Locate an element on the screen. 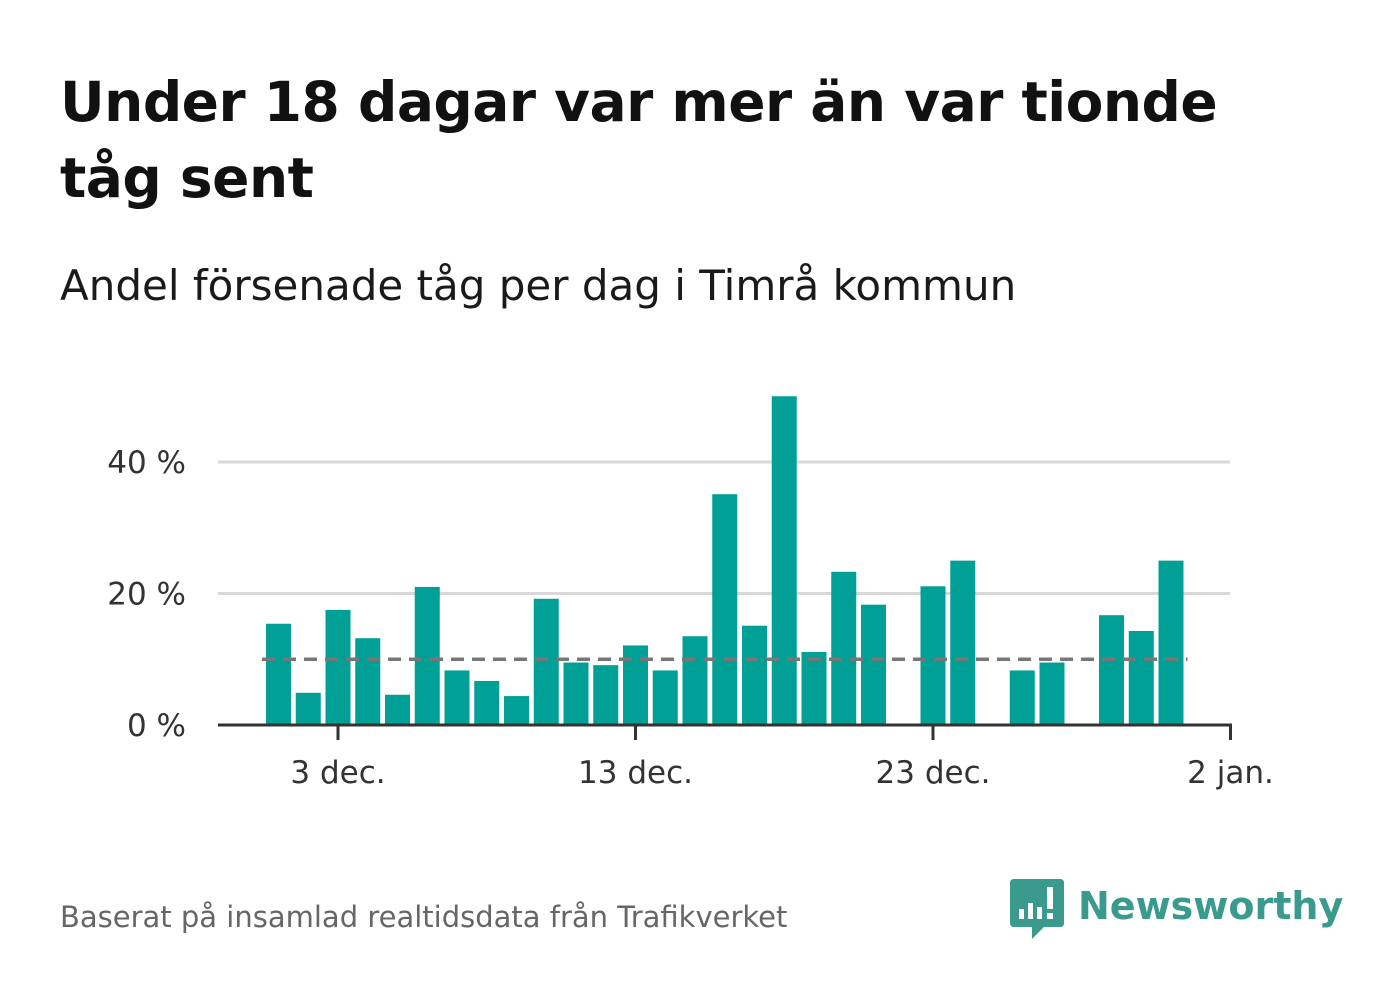 This screenshot has width=1382, height=999. x-tick-label: 2 jan. is located at coordinates (1230, 773).